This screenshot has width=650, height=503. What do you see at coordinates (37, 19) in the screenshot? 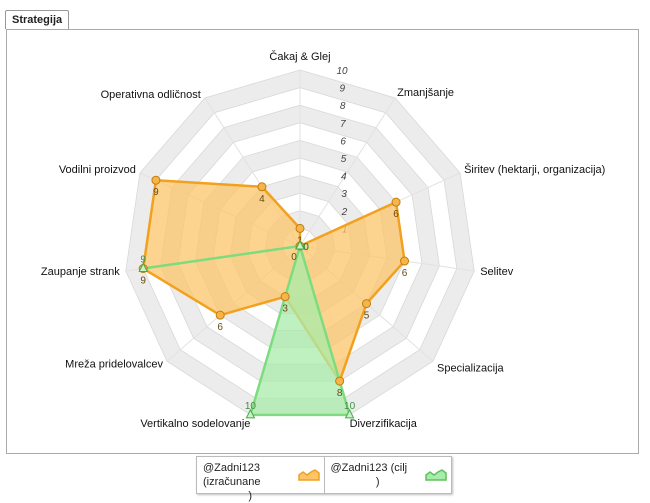
I see `tab-strategija: Strategija` at bounding box center [37, 19].